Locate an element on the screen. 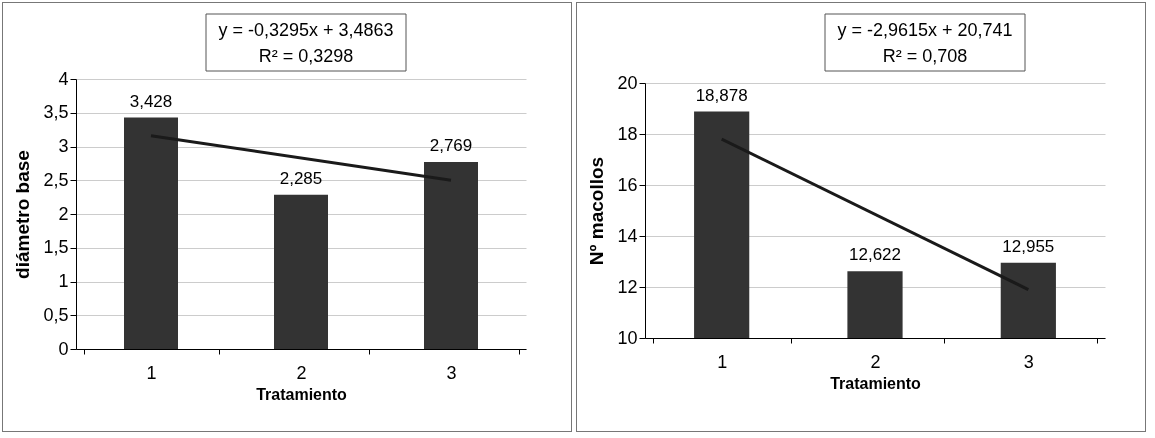 The height and width of the screenshot is (438, 1155). y-tick-label: 10 is located at coordinates (627, 337).